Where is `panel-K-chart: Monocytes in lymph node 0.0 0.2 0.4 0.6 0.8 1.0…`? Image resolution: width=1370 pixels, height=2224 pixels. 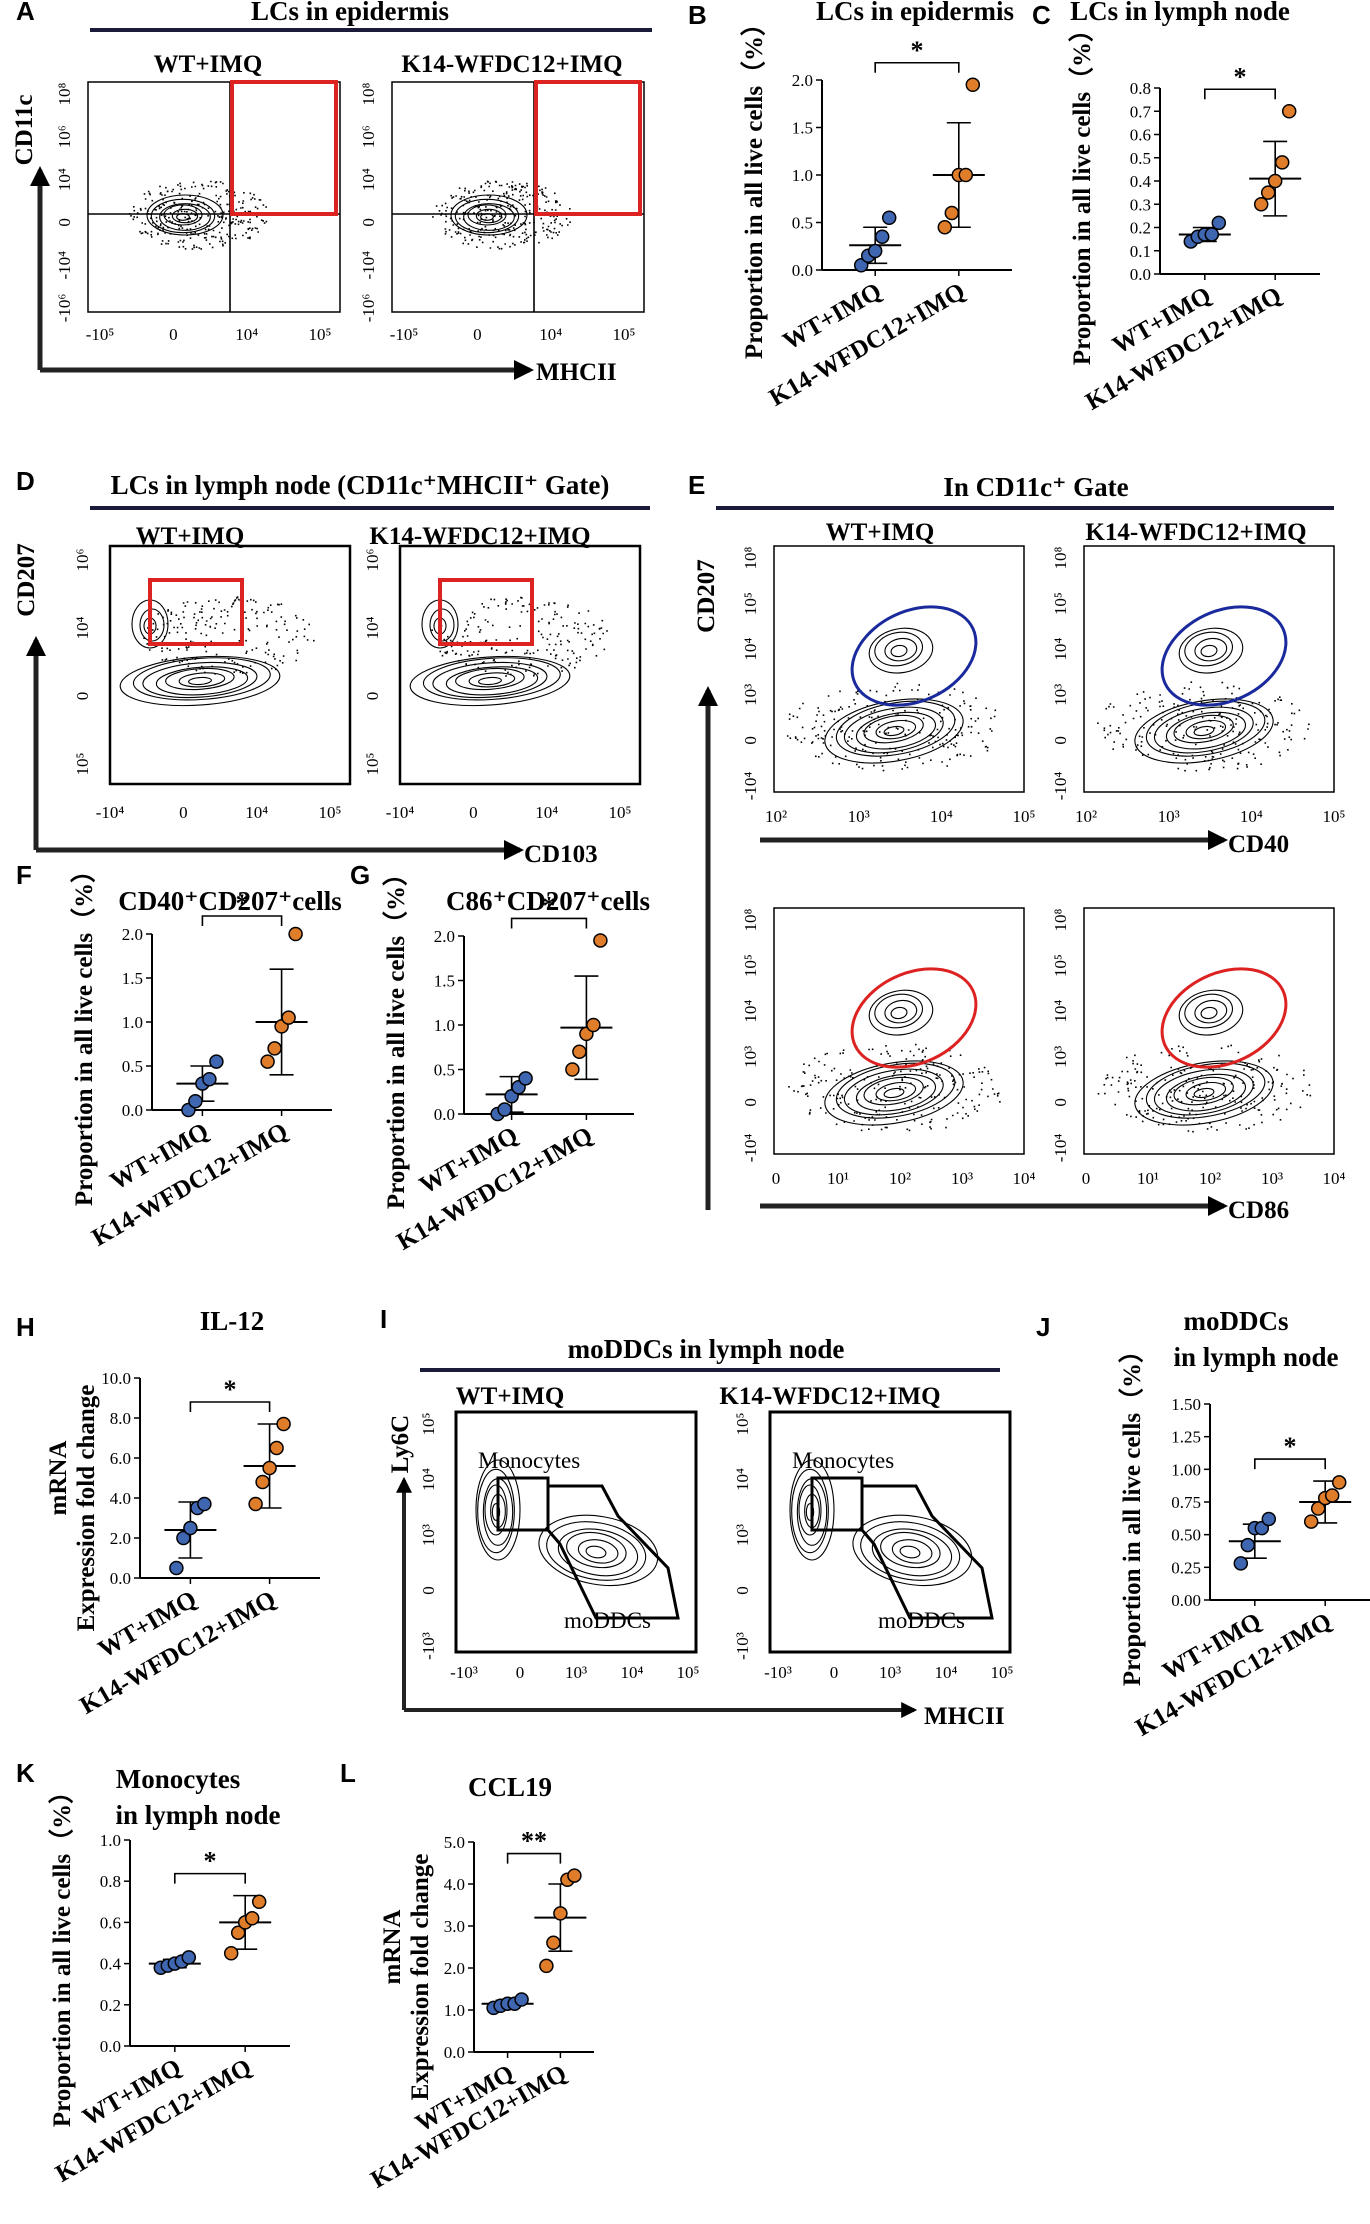
panel-K-chart: Monocytes in lymph node 0.0 0.2 0.4 0.6 0.8 1.0… is located at coordinates (168, 1976).